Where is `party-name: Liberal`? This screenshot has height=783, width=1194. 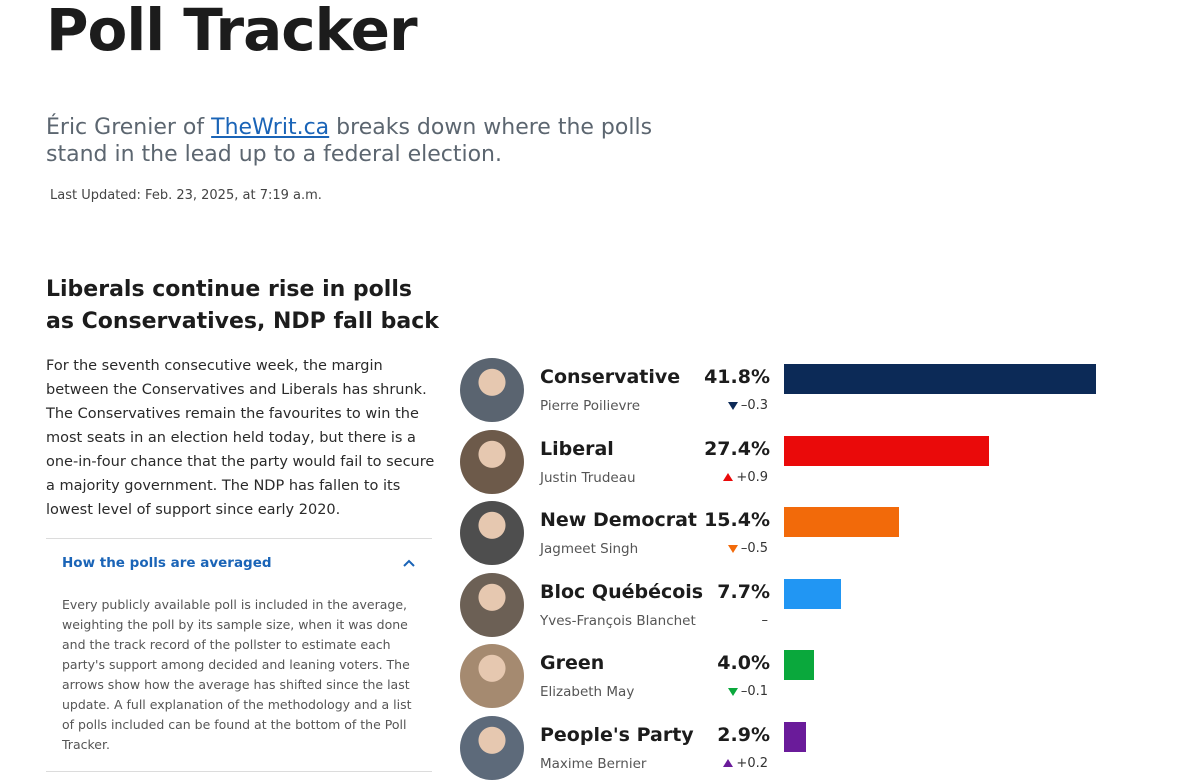 party-name: Liberal is located at coordinates (577, 448).